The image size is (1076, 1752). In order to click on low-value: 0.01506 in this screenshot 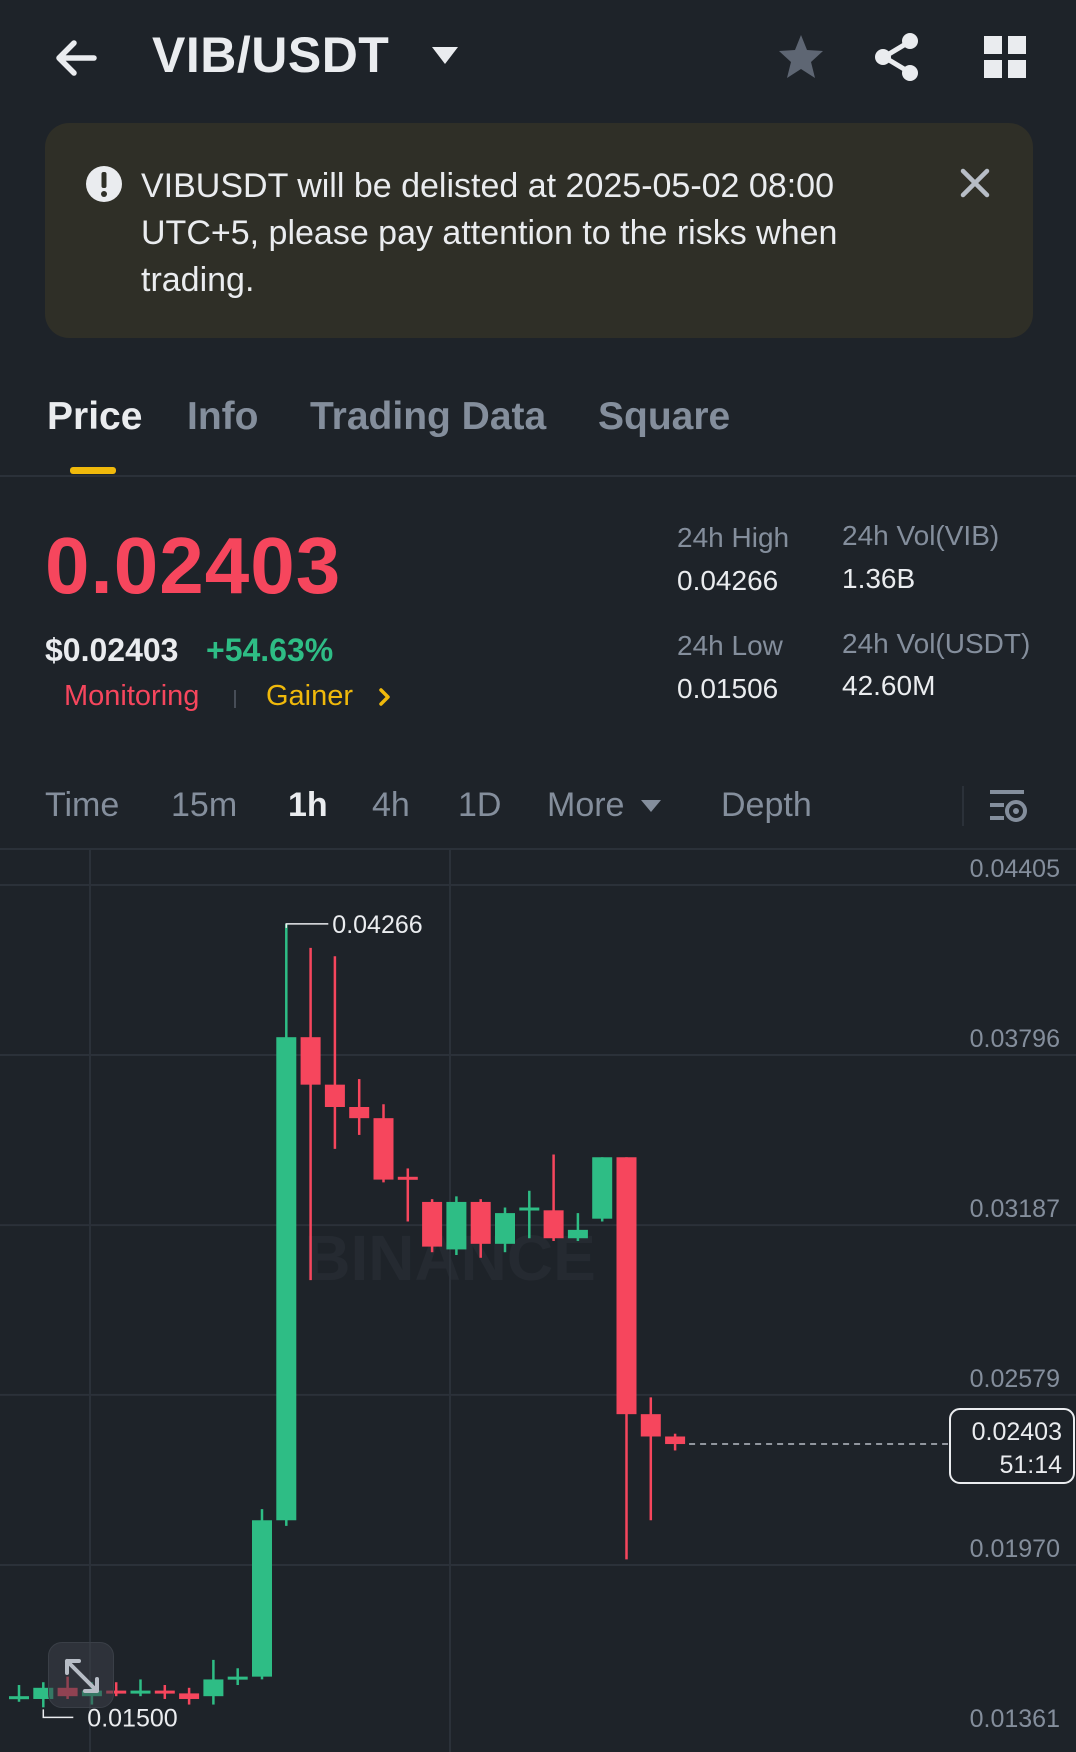, I will do `click(728, 688)`.